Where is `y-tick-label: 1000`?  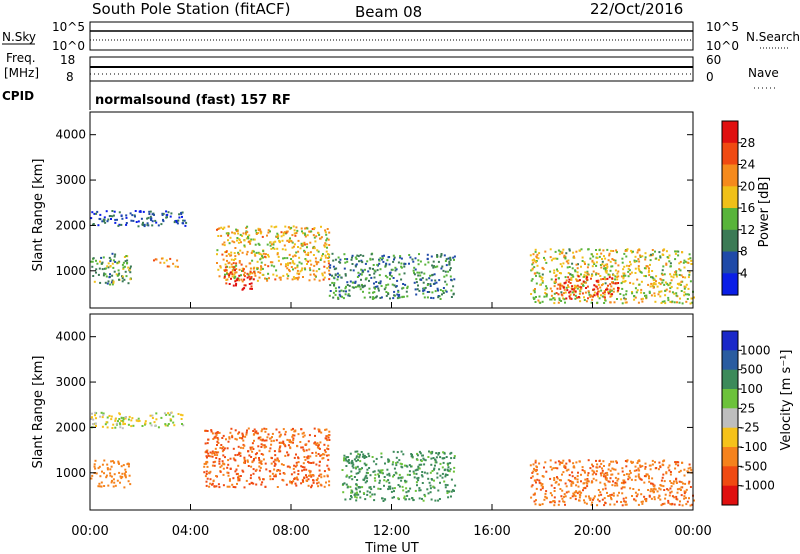
y-tick-label: 1000 is located at coordinates (70, 473).